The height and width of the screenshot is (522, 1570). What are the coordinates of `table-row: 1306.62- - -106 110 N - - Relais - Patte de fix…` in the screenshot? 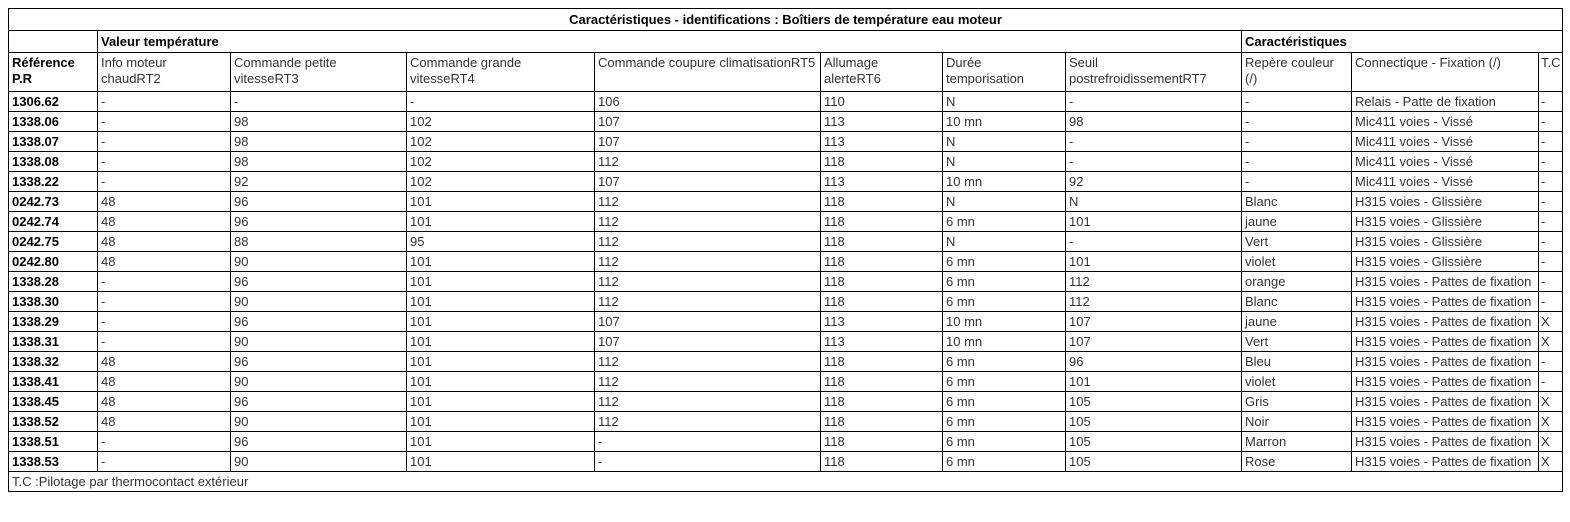 It's located at (786, 101).